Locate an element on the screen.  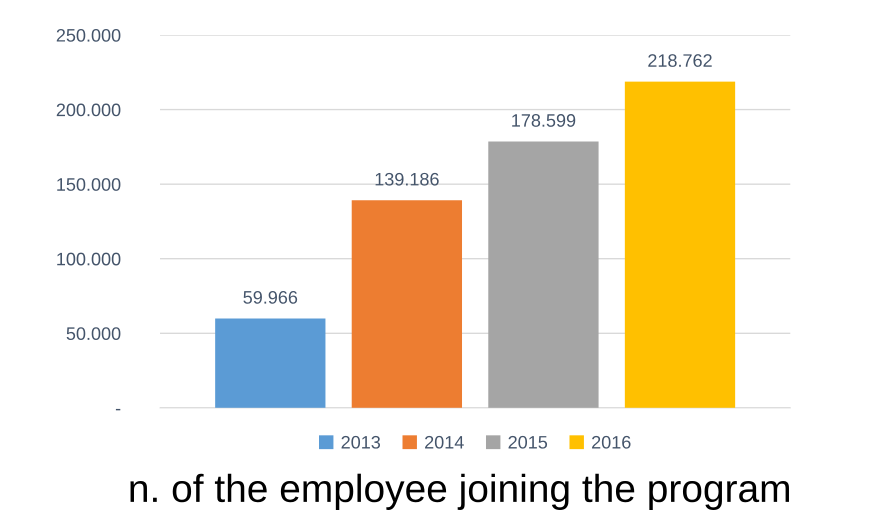
y-tick-label: 150.000 is located at coordinates (88, 184).